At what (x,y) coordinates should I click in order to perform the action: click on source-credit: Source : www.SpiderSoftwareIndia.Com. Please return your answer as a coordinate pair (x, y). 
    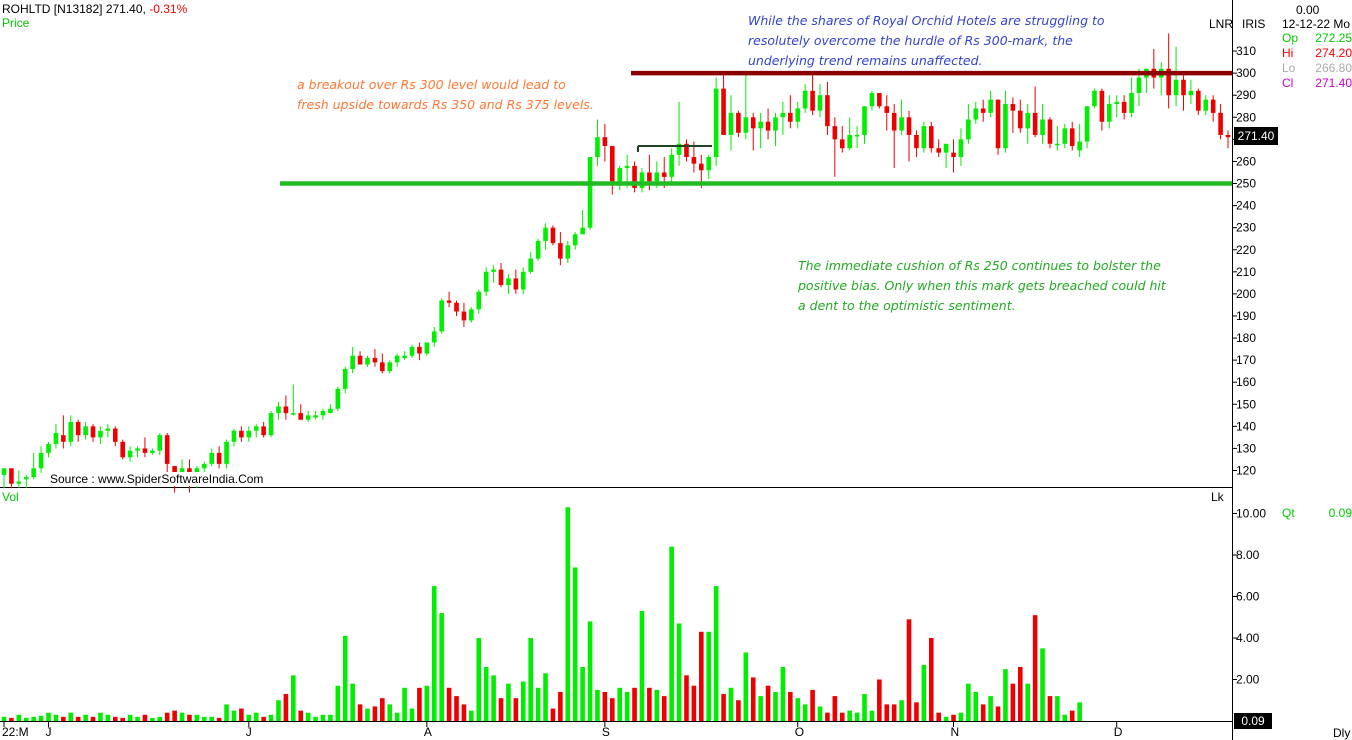
    Looking at the image, I should click on (157, 479).